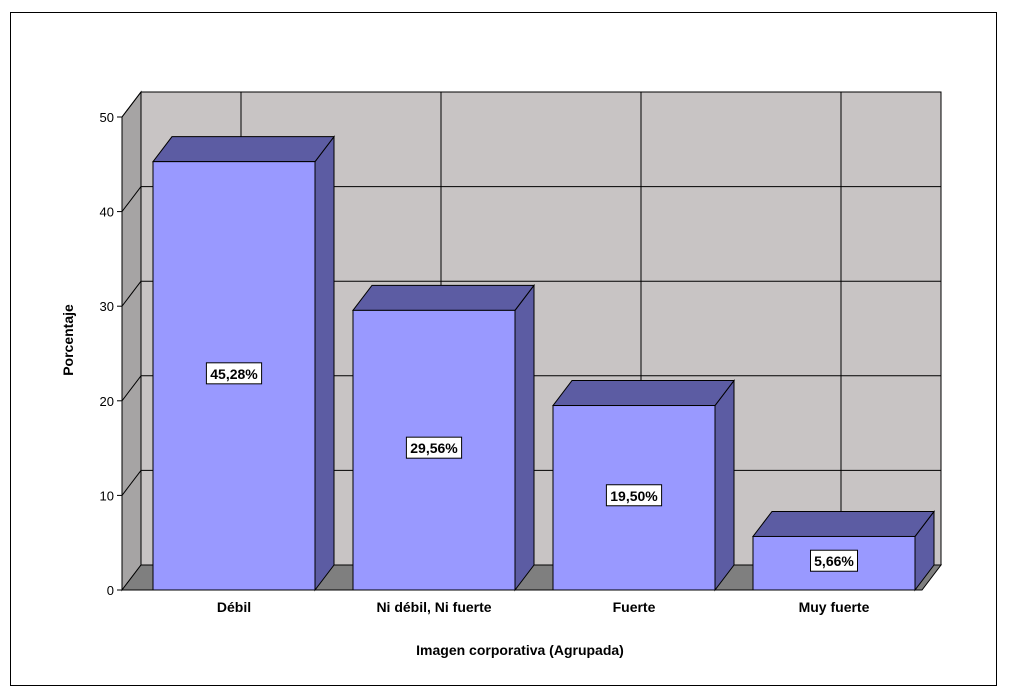 Image resolution: width=1009 pixels, height=688 pixels. I want to click on x-tick-label: Muy fuerte, so click(834, 607).